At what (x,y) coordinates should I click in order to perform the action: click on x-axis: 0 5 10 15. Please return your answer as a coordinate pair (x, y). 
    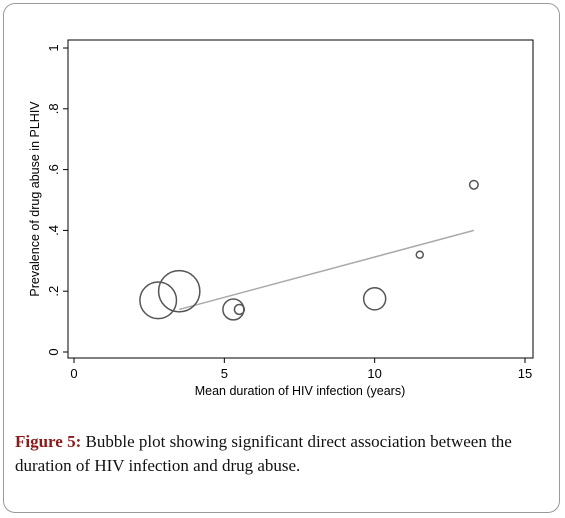
    Looking at the image, I should click on (301, 369).